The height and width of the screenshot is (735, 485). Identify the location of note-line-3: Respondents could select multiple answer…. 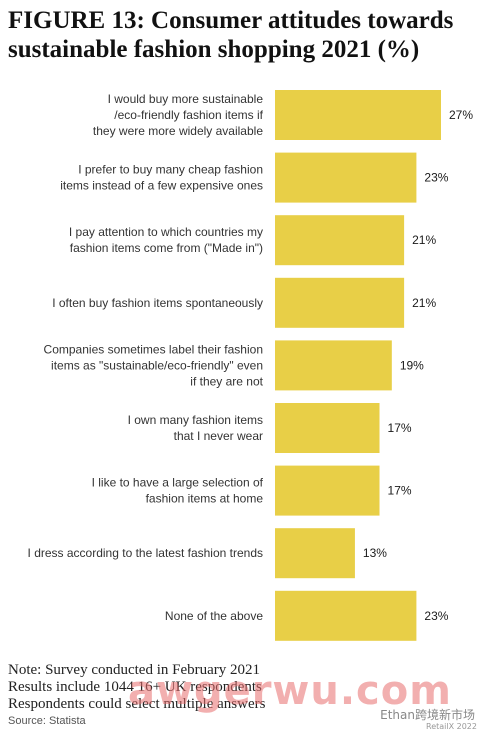
(137, 704).